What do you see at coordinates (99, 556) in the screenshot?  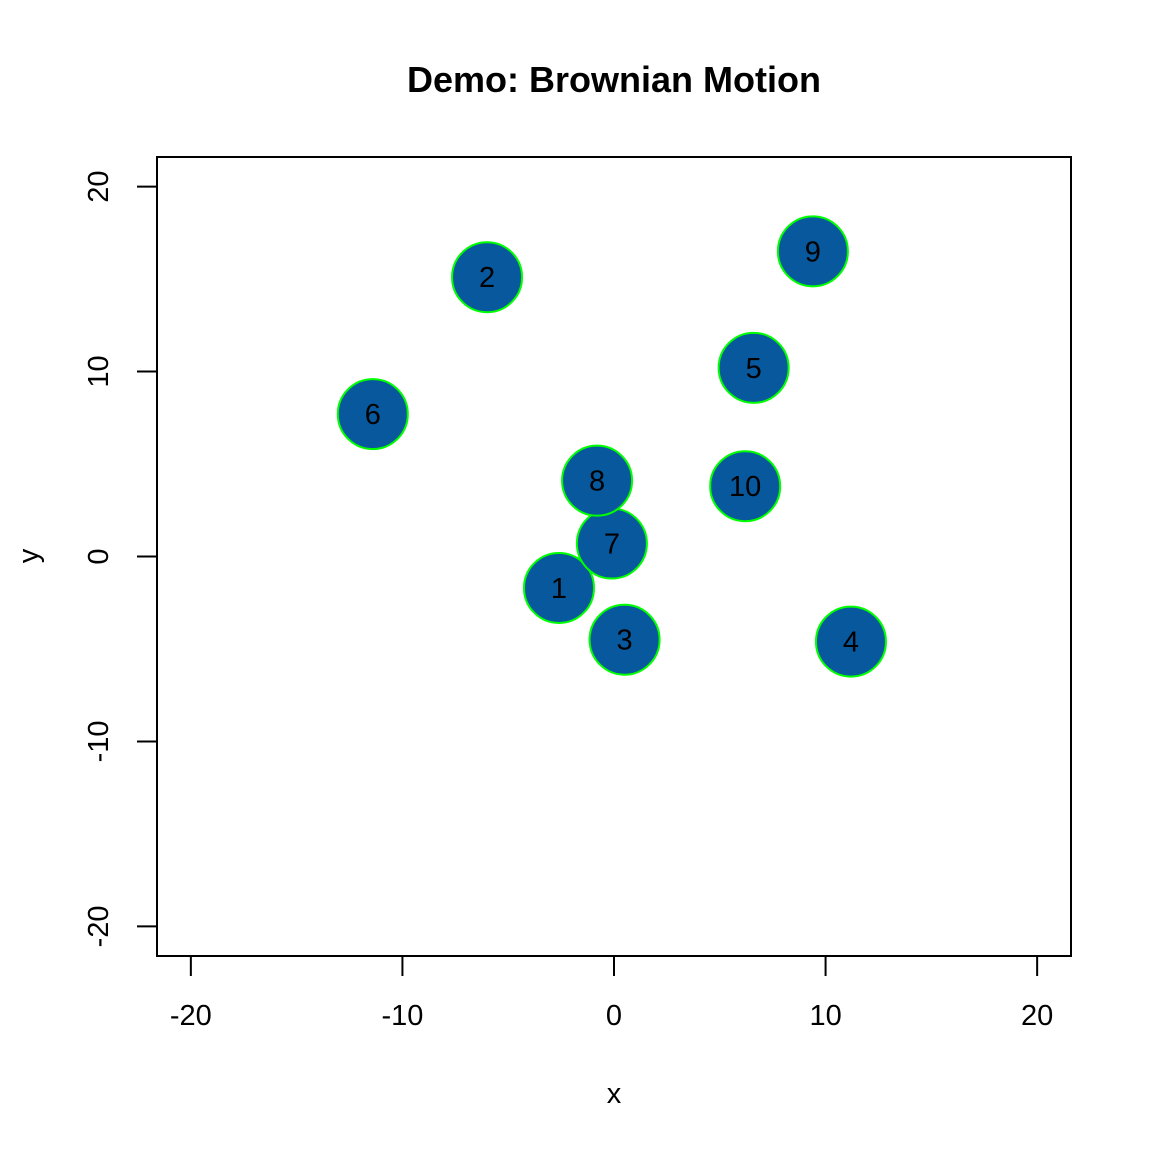 I see `y-tick-label: 0` at bounding box center [99, 556].